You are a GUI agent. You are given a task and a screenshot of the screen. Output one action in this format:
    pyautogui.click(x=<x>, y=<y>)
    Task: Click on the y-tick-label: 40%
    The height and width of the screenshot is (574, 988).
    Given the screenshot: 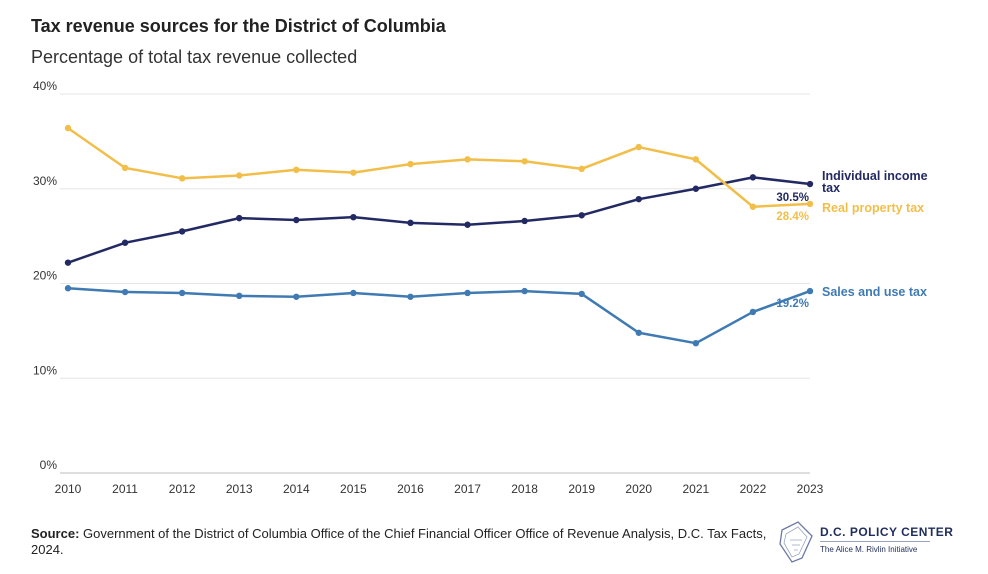 What is the action you would take?
    pyautogui.click(x=45, y=86)
    